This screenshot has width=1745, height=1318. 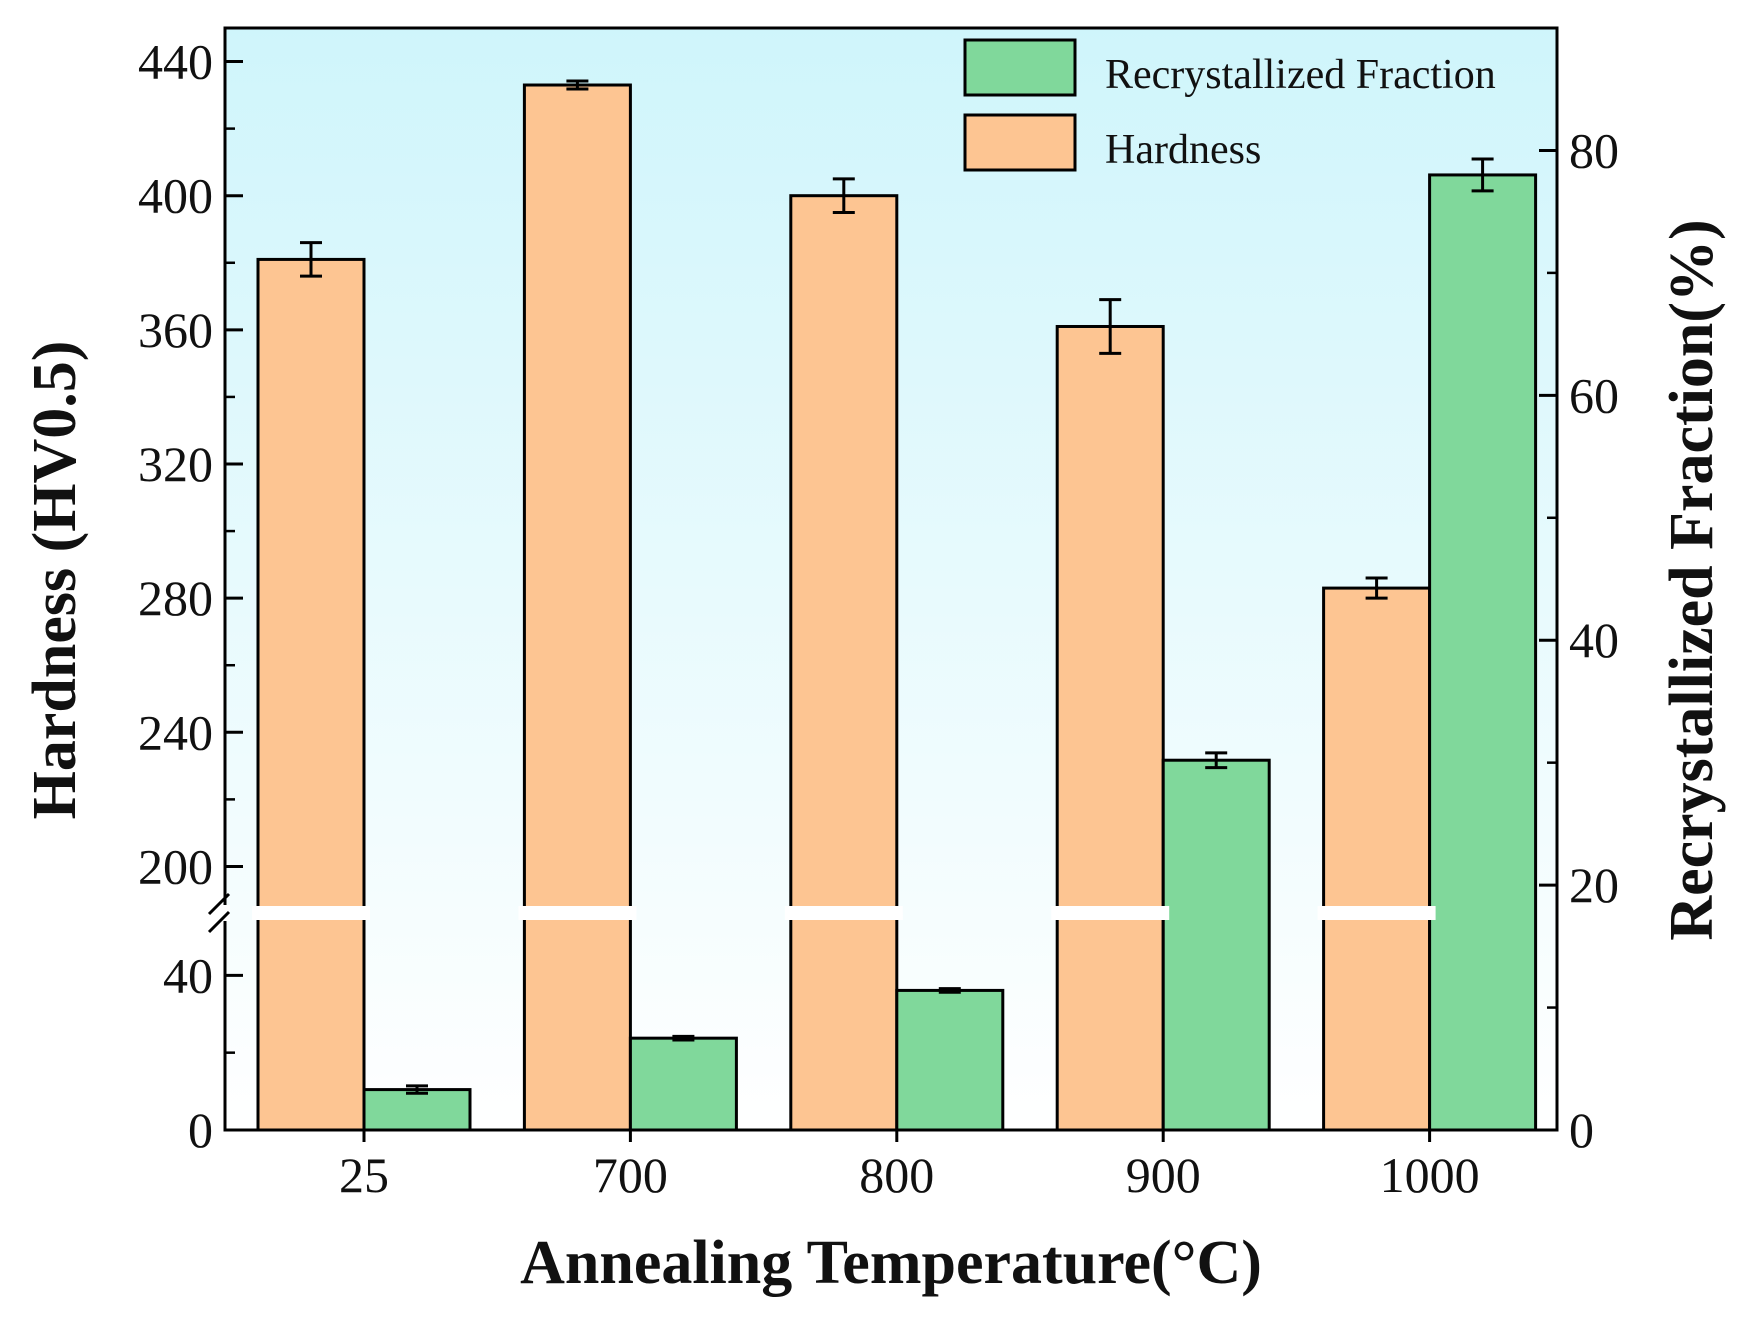 What do you see at coordinates (175, 330) in the screenshot?
I see `y-left-tick-label: 360` at bounding box center [175, 330].